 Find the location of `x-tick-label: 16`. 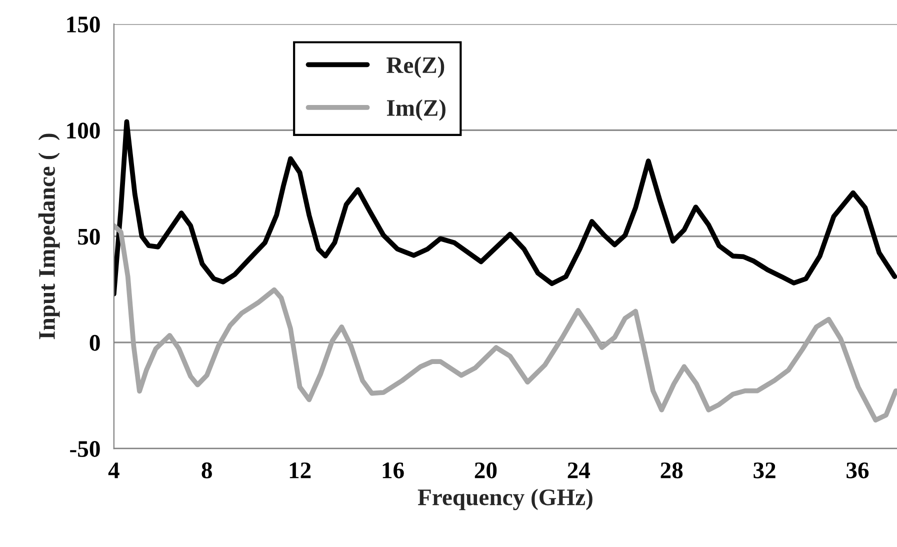

x-tick-label: 16 is located at coordinates (393, 470).